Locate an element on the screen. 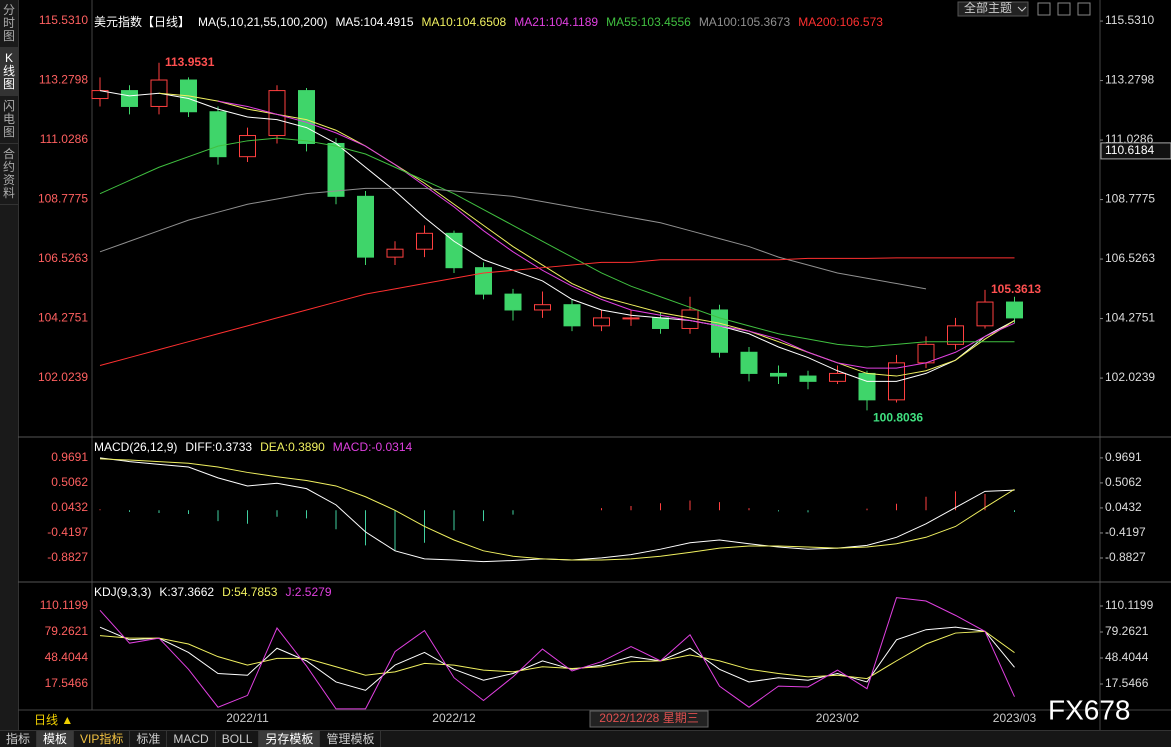  x-tick-label: 2022/11 is located at coordinates (247, 718).